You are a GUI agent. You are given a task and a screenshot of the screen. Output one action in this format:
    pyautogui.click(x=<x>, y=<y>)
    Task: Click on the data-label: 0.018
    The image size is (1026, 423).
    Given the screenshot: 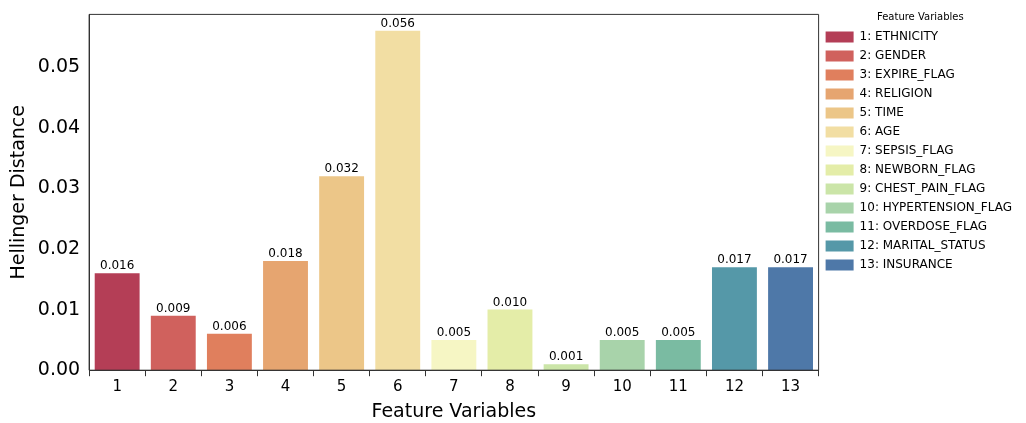 What is the action you would take?
    pyautogui.click(x=285, y=253)
    